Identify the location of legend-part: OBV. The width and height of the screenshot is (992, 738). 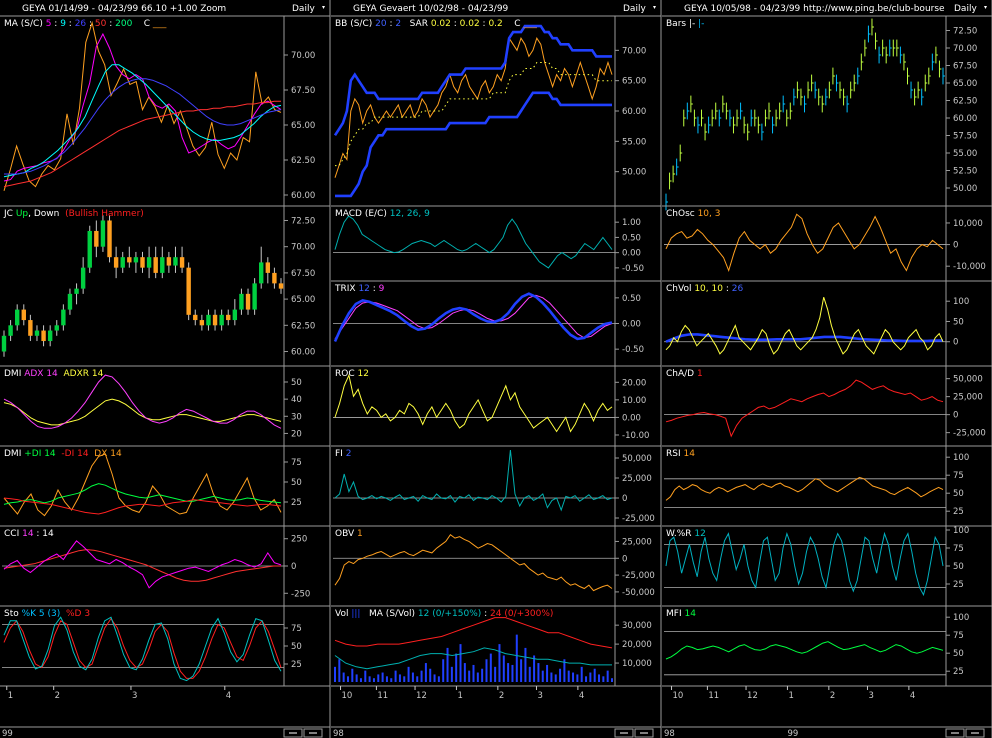
(346, 534).